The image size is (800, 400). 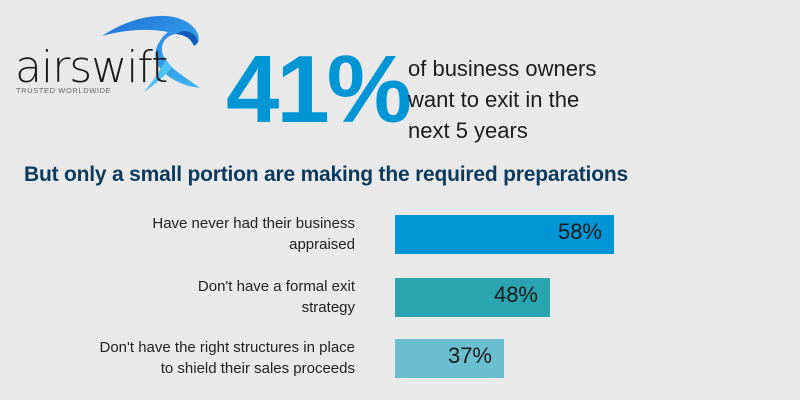 I want to click on bar-label: Don't have a formal exit strategy, so click(x=177, y=297).